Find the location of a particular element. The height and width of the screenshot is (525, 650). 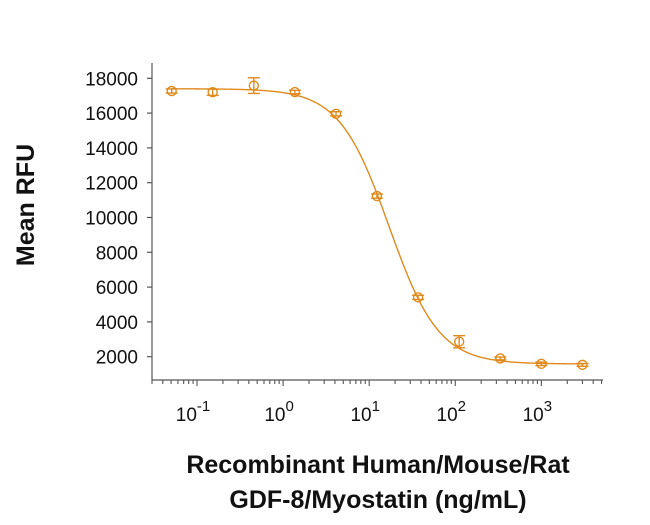

x-tick-label: 10¹ is located at coordinates (364, 412).